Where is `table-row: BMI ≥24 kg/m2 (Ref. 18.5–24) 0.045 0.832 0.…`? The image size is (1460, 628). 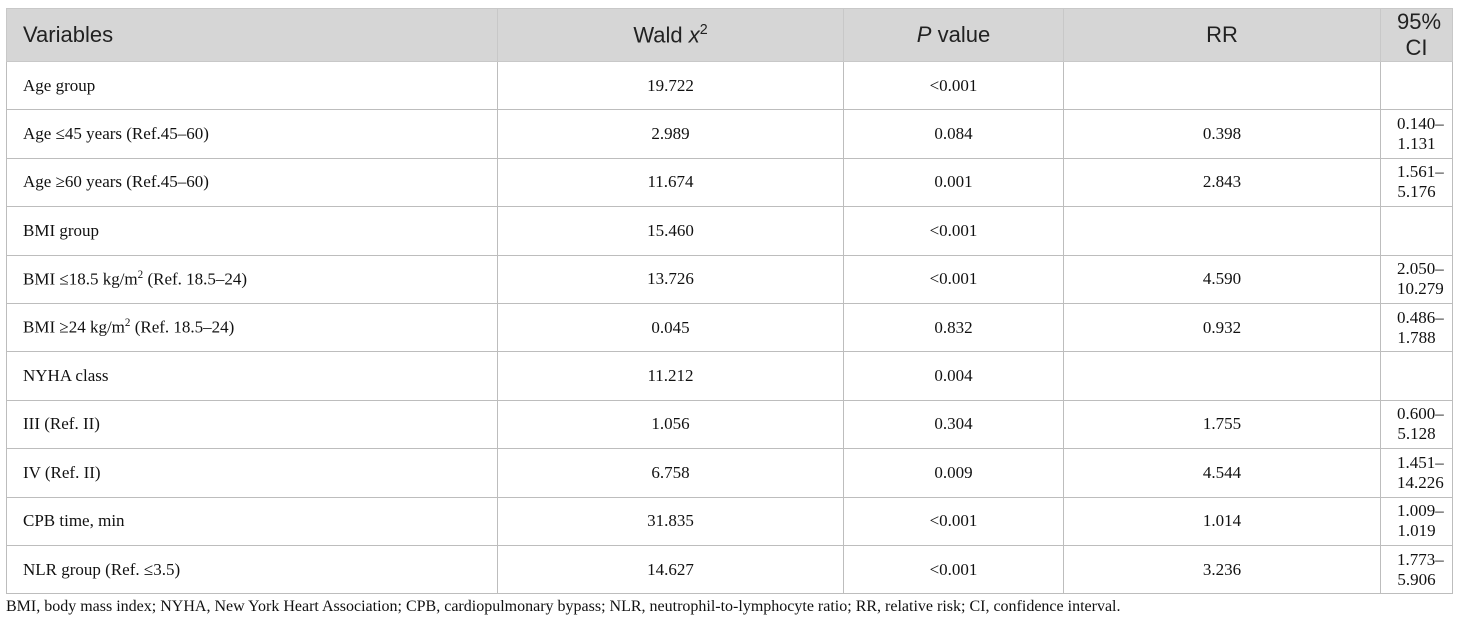 table-row: BMI ≥24 kg/m2 (Ref. 18.5–24) 0.045 0.832 0.… is located at coordinates (729, 327).